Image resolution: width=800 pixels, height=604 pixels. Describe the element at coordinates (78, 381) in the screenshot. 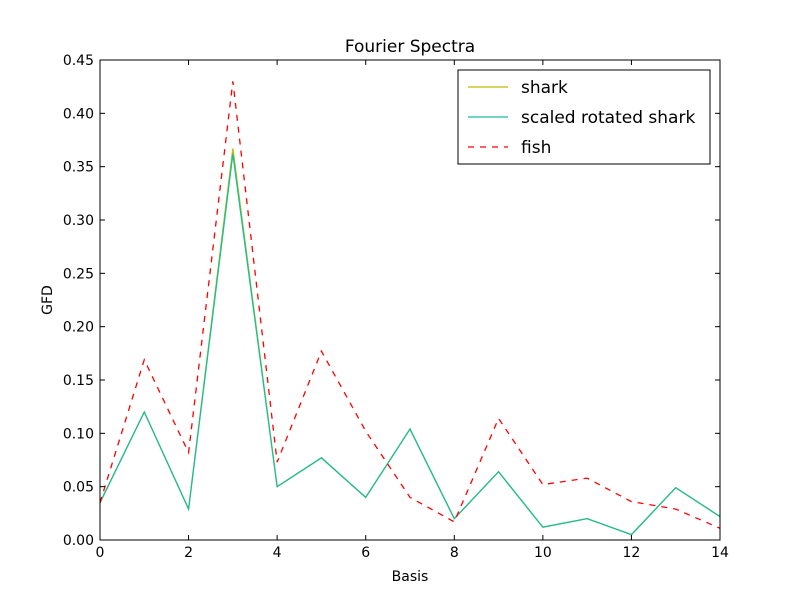

I see `y-tick-label: 0.15` at that location.